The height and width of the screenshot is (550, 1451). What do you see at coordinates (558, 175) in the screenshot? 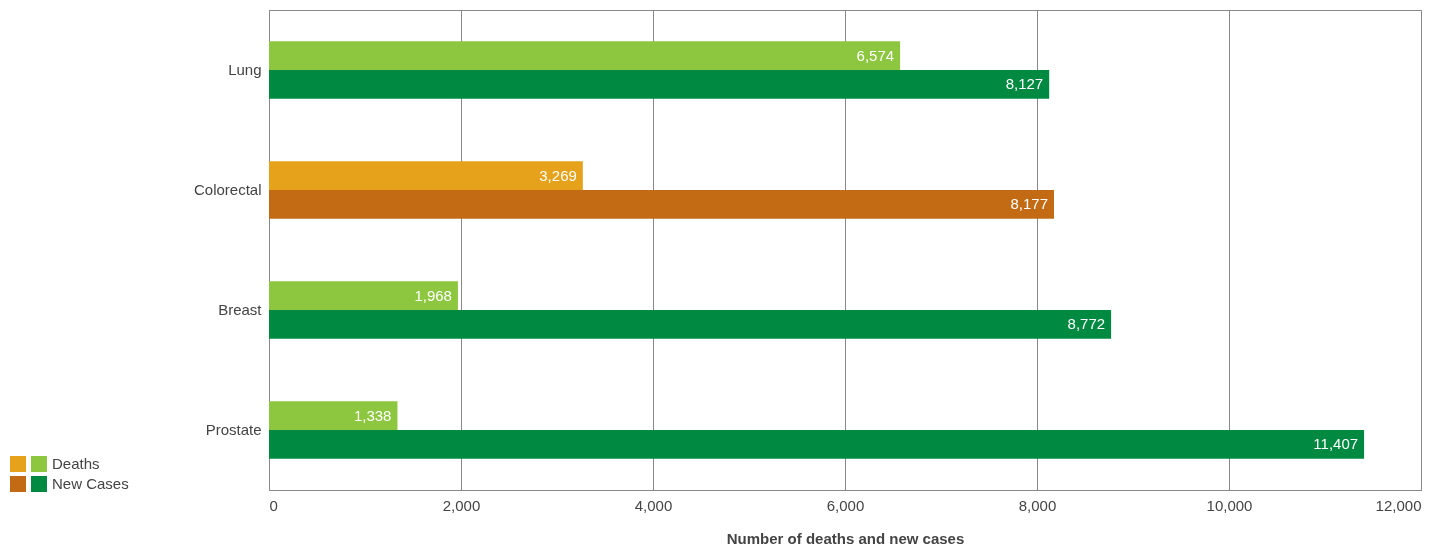
I see `data-label: 3,269` at bounding box center [558, 175].